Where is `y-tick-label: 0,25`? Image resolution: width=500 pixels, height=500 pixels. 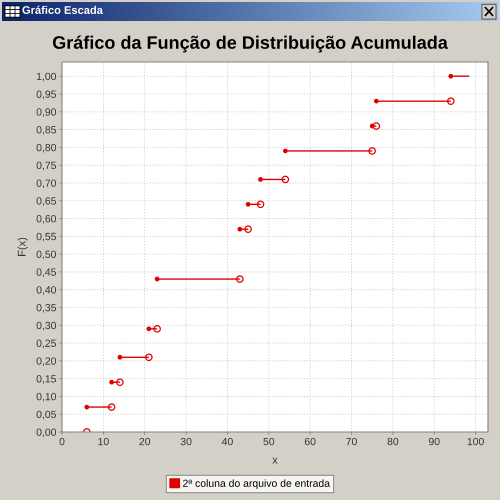
y-tick-label: 0,25 is located at coordinates (46, 344).